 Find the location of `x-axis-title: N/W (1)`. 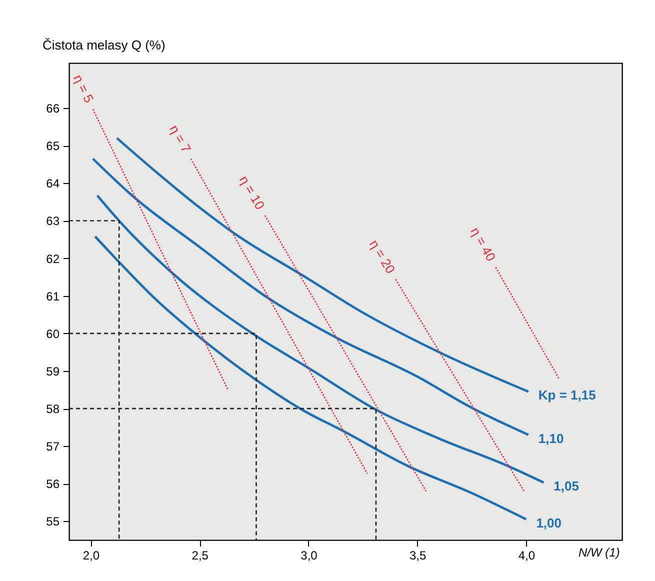

x-axis-title: N/W (1) is located at coordinates (599, 553).